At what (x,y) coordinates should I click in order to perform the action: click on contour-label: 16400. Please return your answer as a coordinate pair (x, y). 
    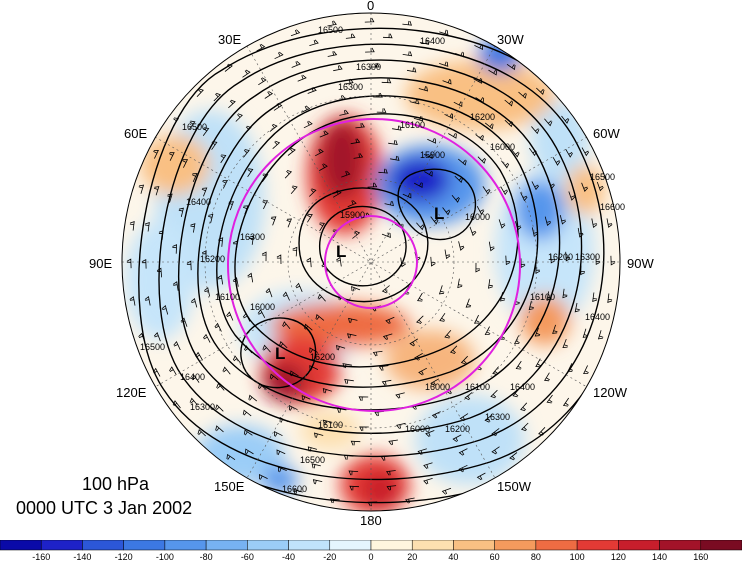
    Looking at the image, I should click on (597, 317).